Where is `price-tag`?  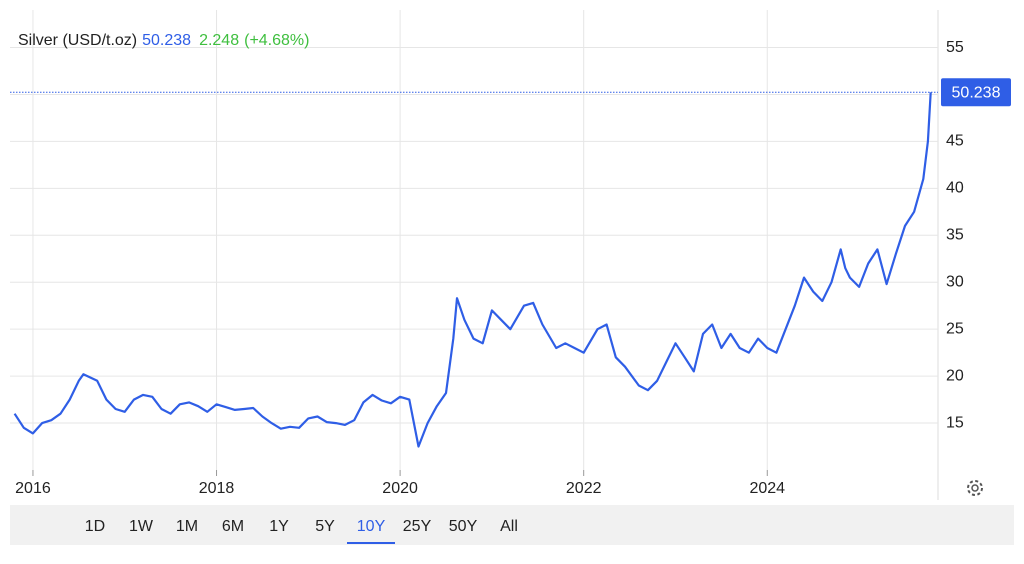
price-tag is located at coordinates (976, 92).